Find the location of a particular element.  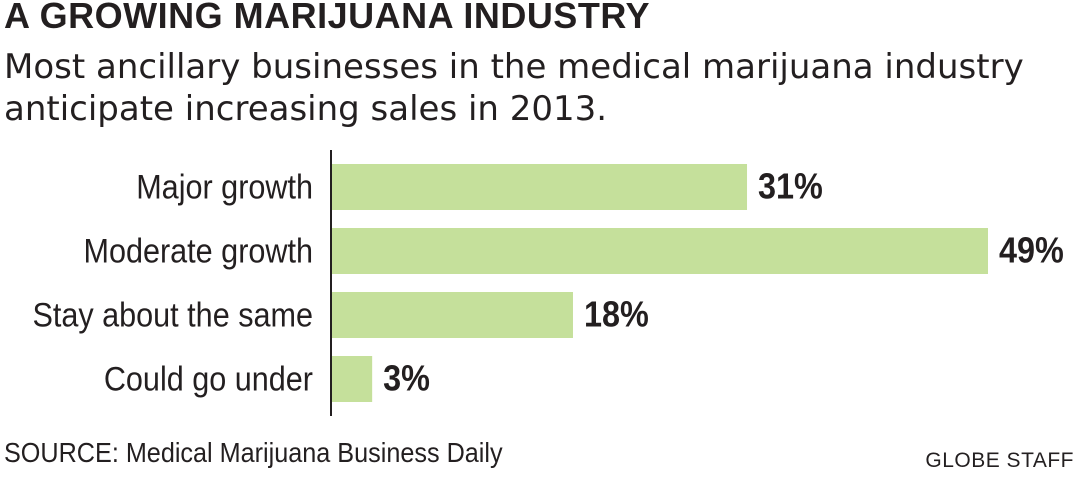

chart-title: A GROWING MARIJUANA INDUSTRY is located at coordinates (327, 18).